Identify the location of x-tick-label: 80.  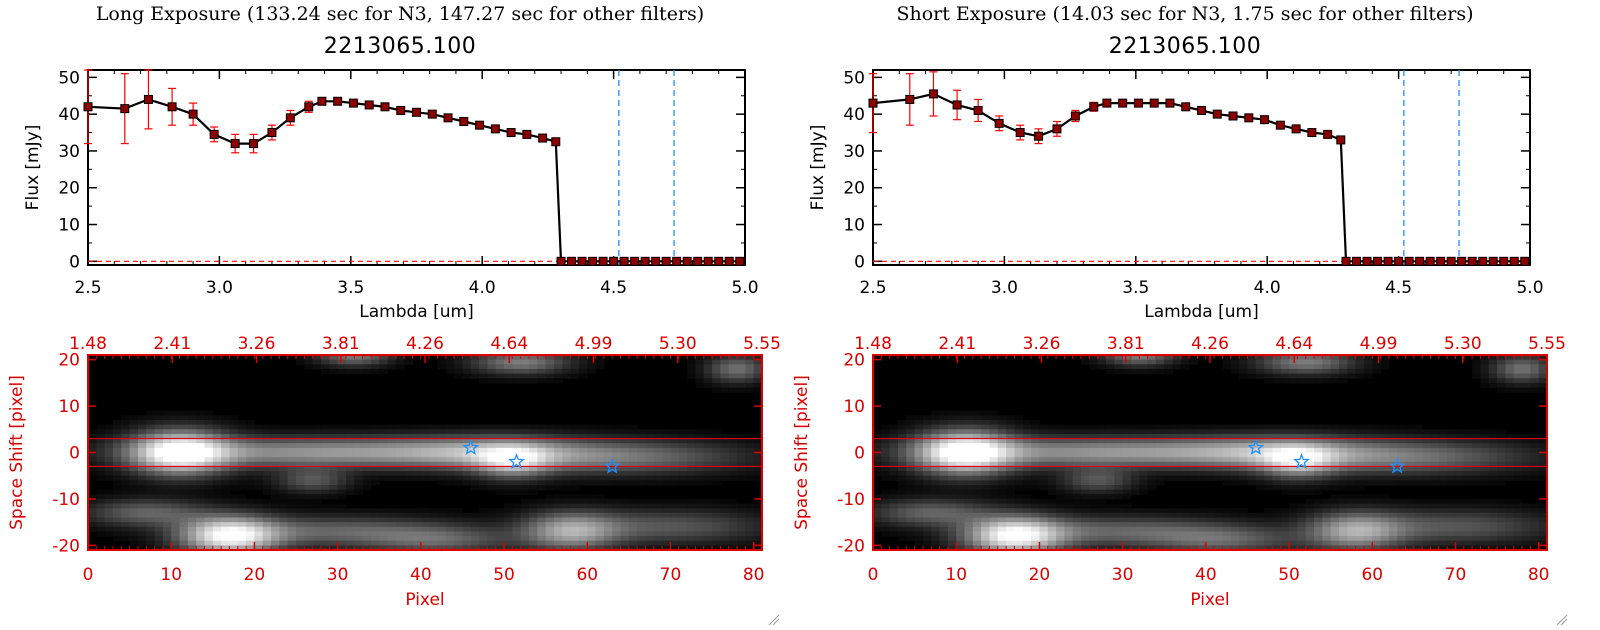
(1539, 575).